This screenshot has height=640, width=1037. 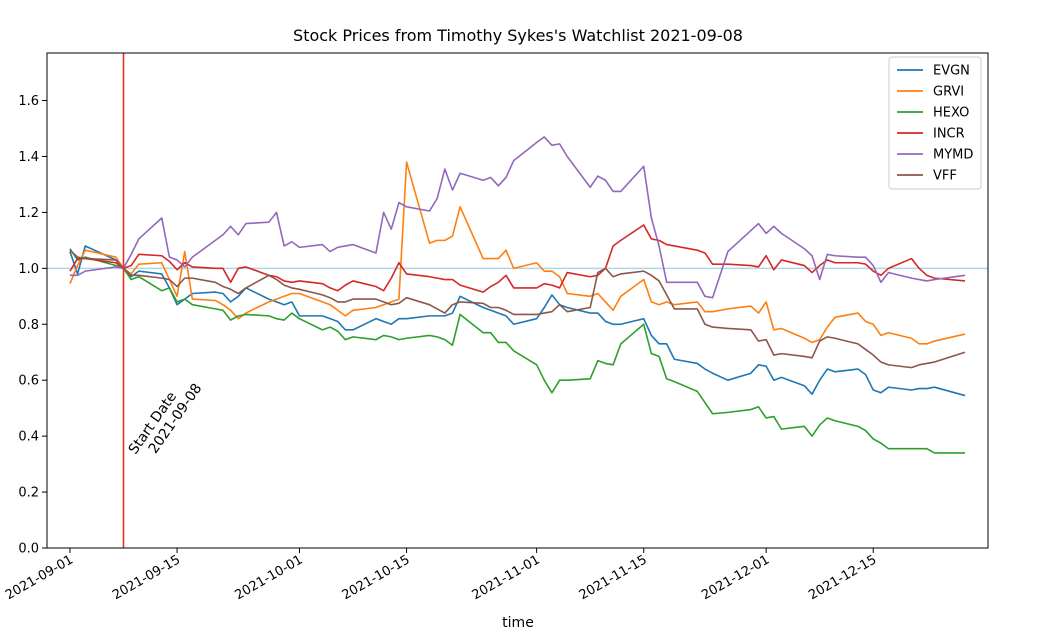 What do you see at coordinates (945, 176) in the screenshot?
I see `legend-label: VFF` at bounding box center [945, 176].